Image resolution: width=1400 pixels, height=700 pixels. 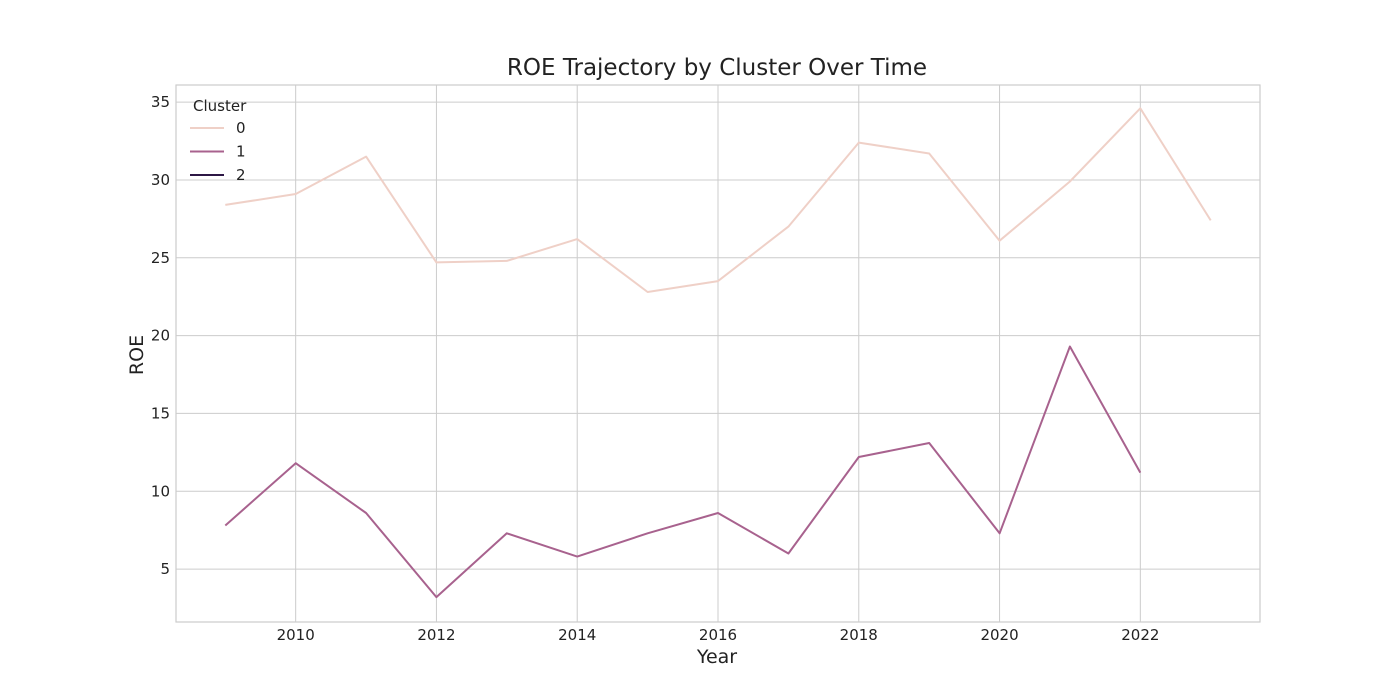 I want to click on legend-label-cluster-2: 2, so click(x=241, y=175).